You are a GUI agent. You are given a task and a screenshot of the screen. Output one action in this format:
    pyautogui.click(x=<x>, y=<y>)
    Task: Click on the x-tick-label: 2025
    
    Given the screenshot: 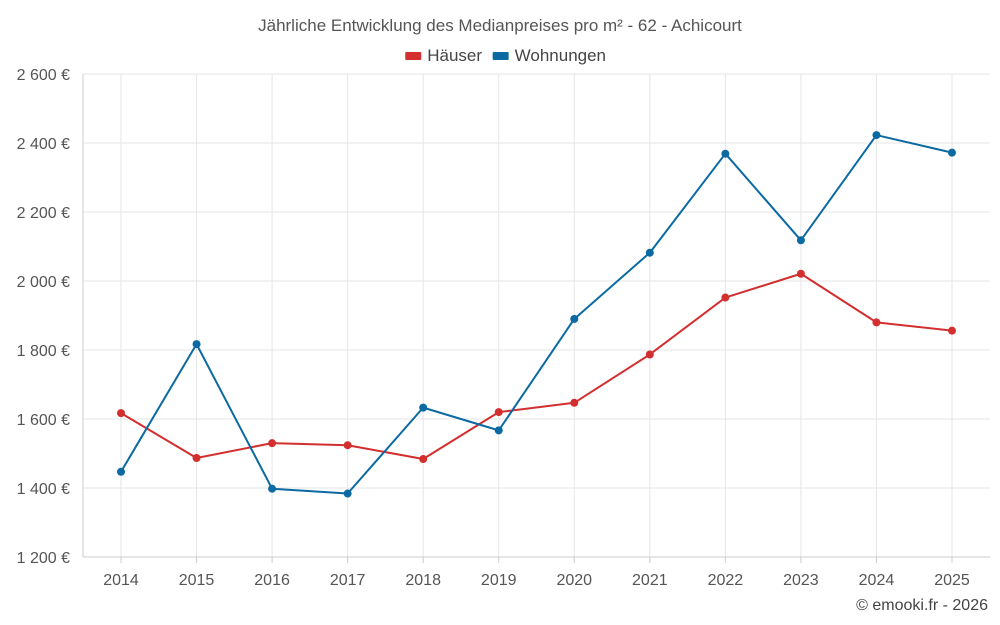 What is the action you would take?
    pyautogui.click(x=952, y=580)
    